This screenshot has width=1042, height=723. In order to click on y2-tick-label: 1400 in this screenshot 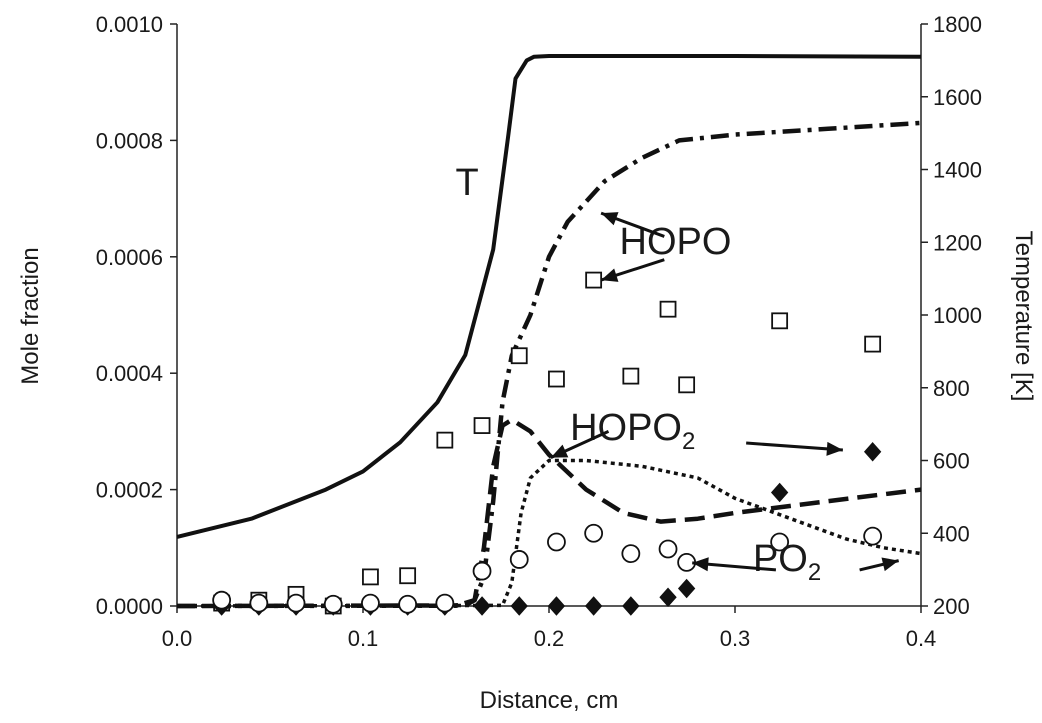, I will do `click(957, 170)`.